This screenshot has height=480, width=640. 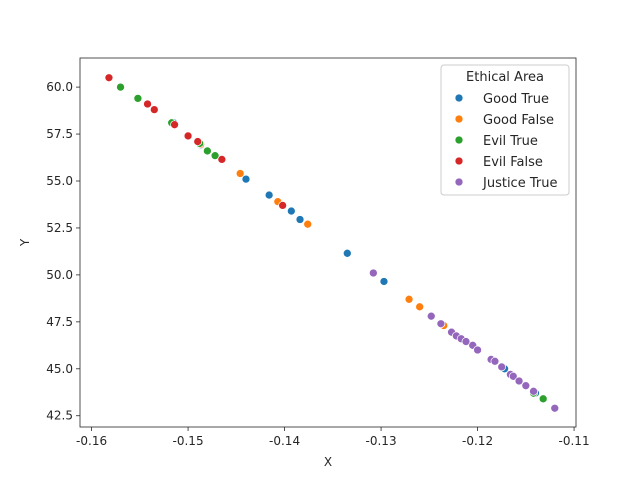 I want to click on legend-label: Good False, so click(x=518, y=120).